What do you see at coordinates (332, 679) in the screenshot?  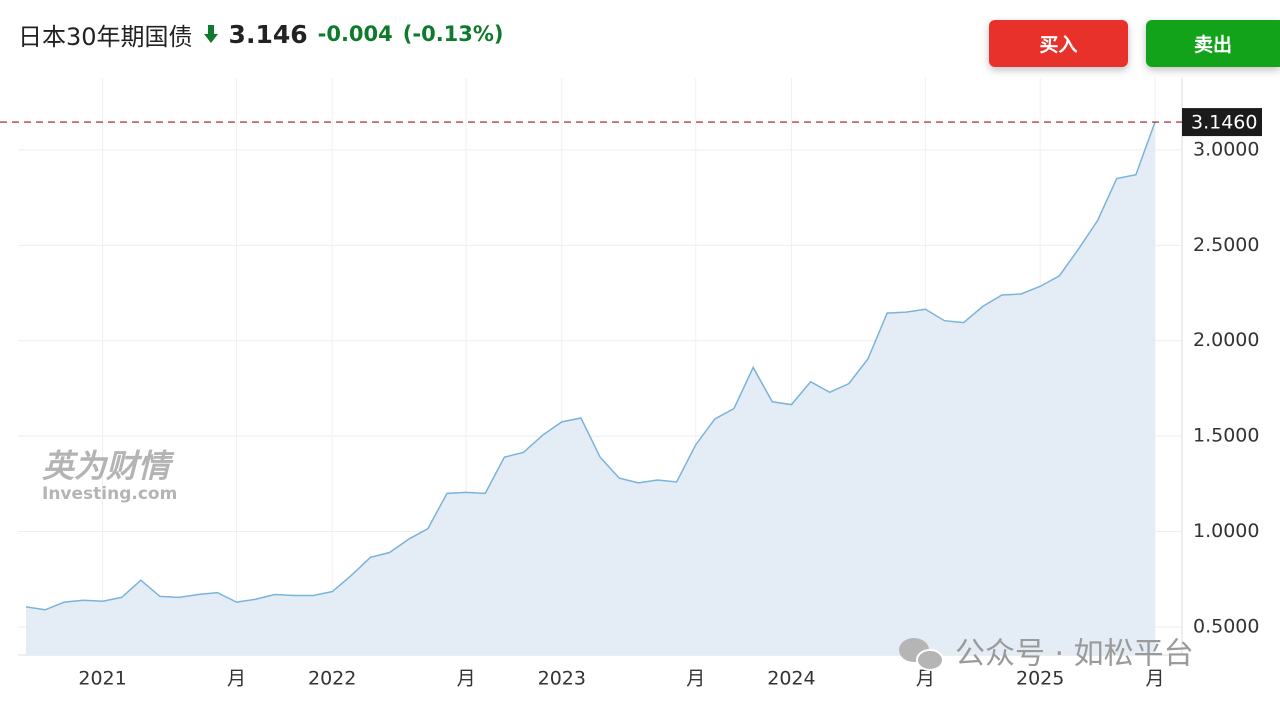 I see `x-tick-label: 2022` at bounding box center [332, 679].